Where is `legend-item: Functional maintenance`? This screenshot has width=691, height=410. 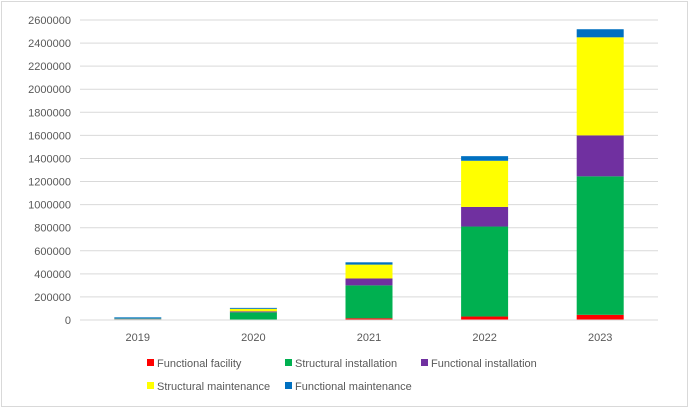
legend-item: Functional maintenance is located at coordinates (348, 387).